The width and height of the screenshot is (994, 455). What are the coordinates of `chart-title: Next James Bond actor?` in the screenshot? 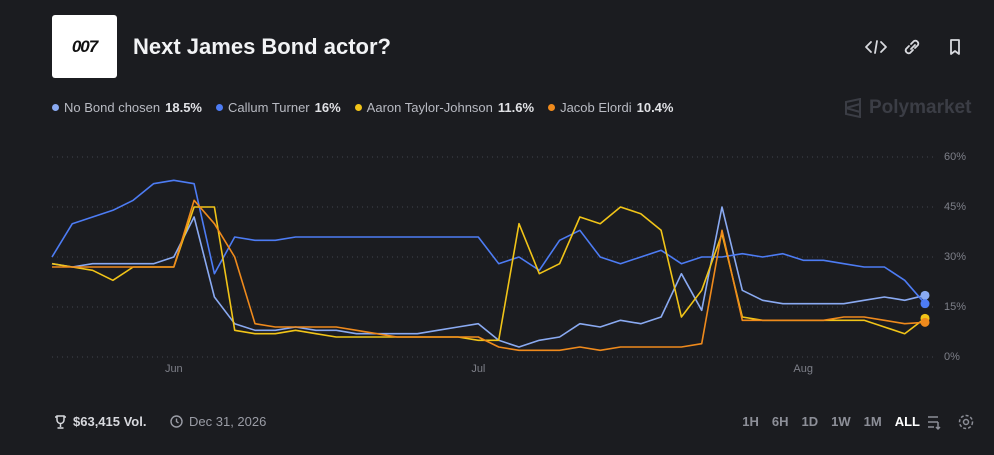 It's located at (262, 46).